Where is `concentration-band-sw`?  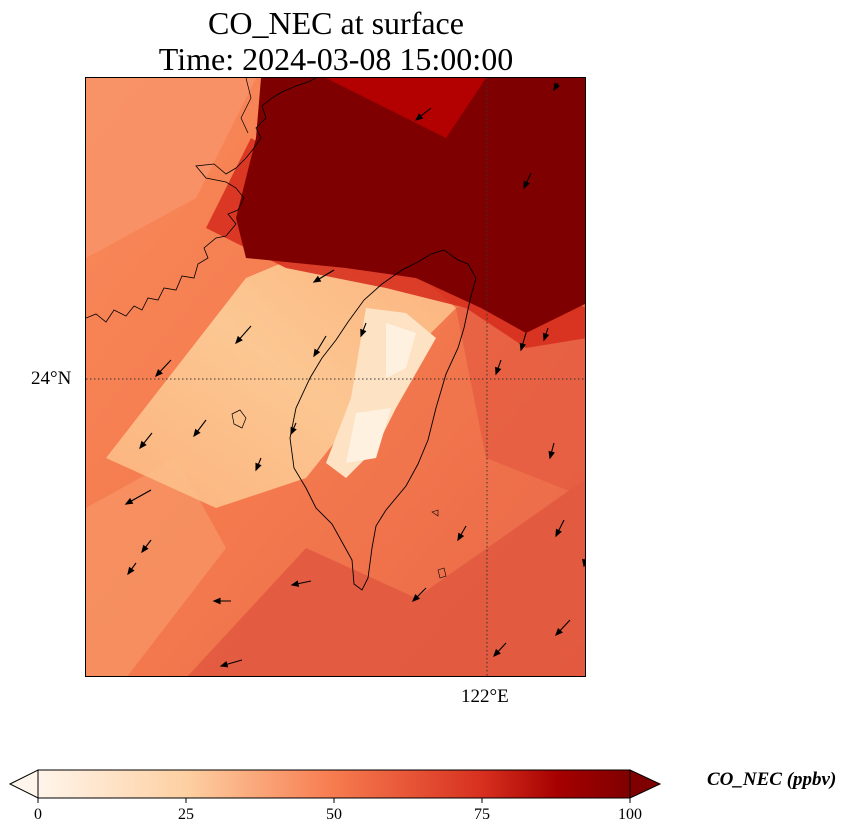 concentration-band-sw is located at coordinates (156, 567).